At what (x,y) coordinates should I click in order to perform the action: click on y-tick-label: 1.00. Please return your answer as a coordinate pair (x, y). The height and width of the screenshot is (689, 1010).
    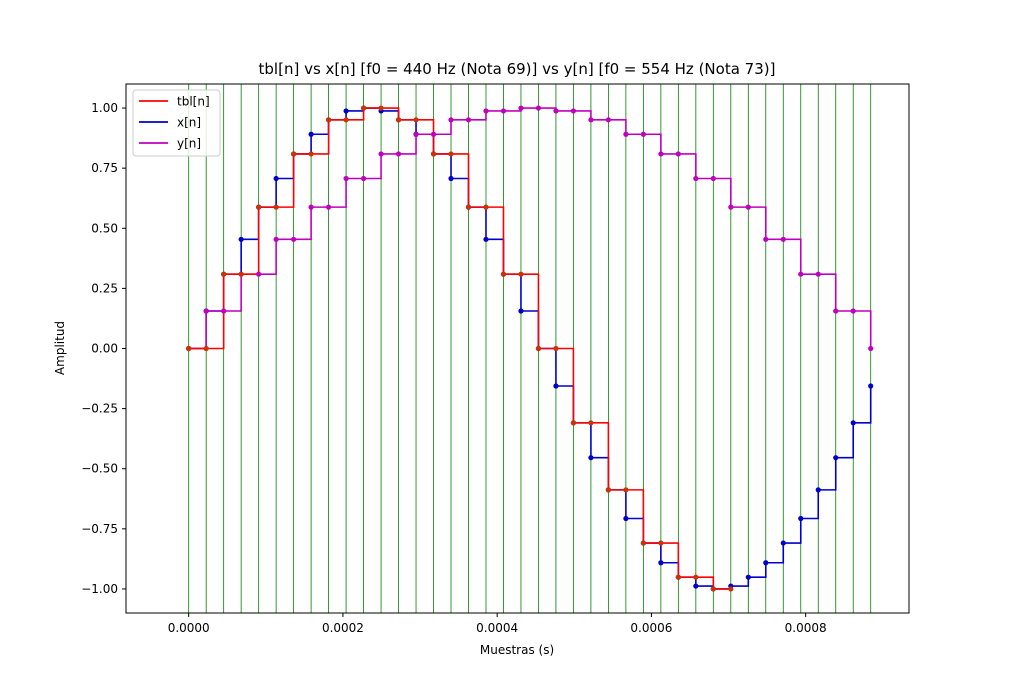
    Looking at the image, I should click on (104, 108).